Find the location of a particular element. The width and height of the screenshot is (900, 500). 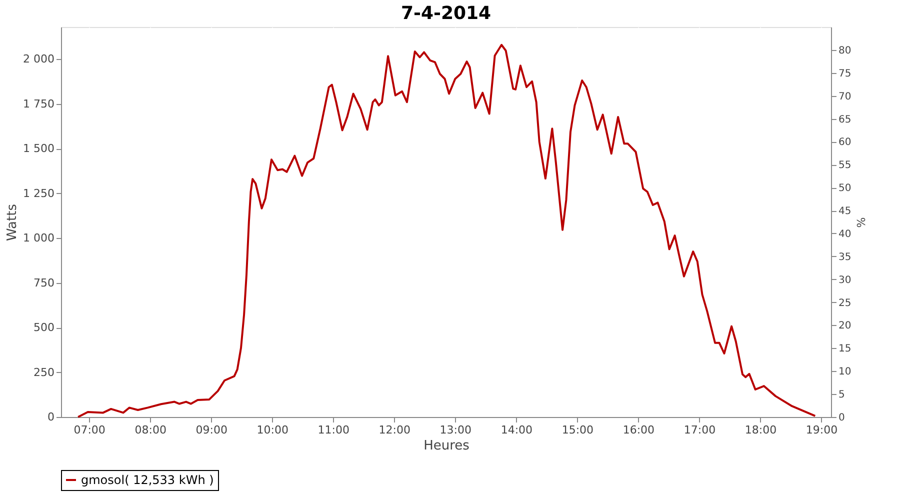

x-tick-label: 10:00 is located at coordinates (272, 430).